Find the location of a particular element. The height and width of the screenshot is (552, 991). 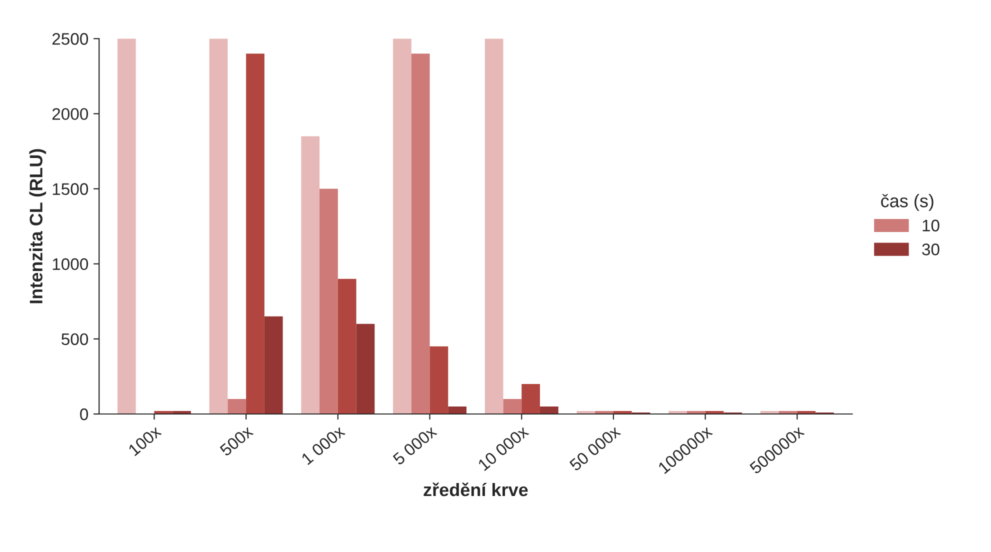

y-tick-label: 1000 is located at coordinates (70, 264).